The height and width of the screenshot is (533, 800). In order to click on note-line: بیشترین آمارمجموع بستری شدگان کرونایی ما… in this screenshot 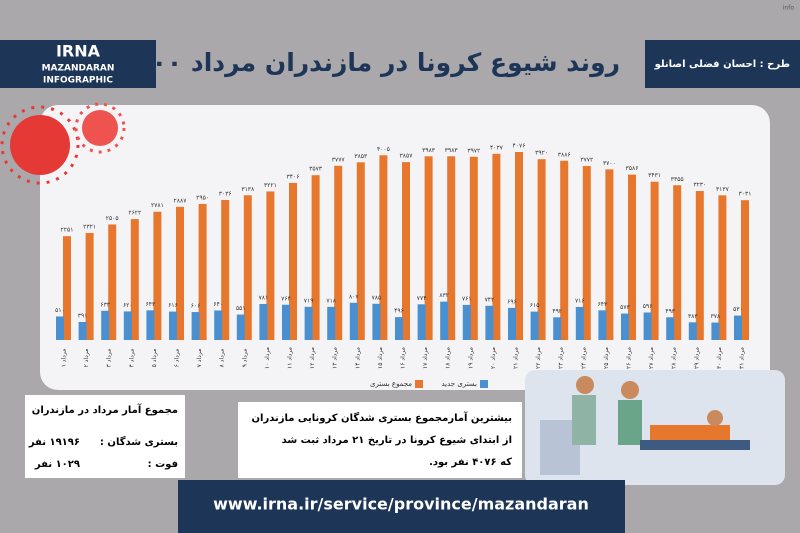, I will do `click(381, 417)`.